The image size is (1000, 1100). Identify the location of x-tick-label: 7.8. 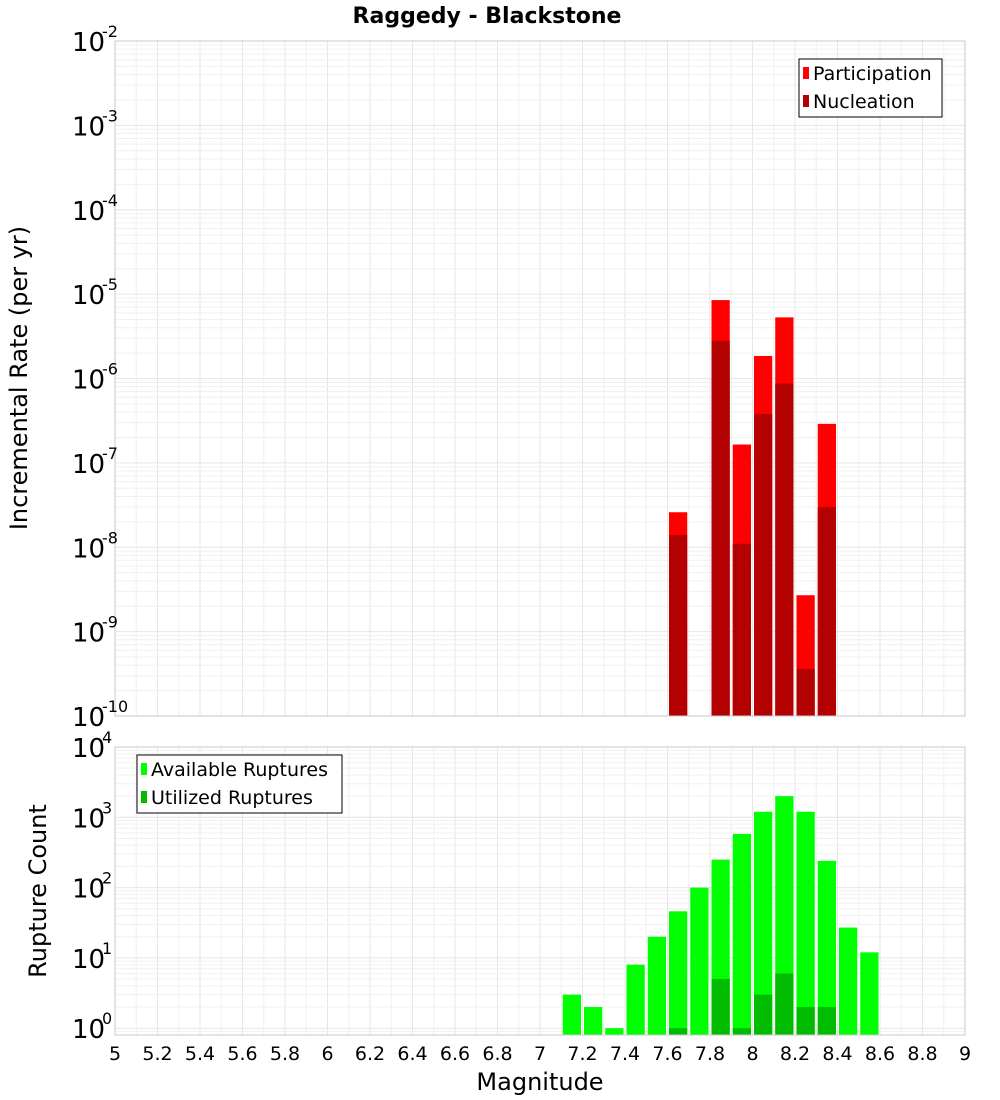
(710, 1054).